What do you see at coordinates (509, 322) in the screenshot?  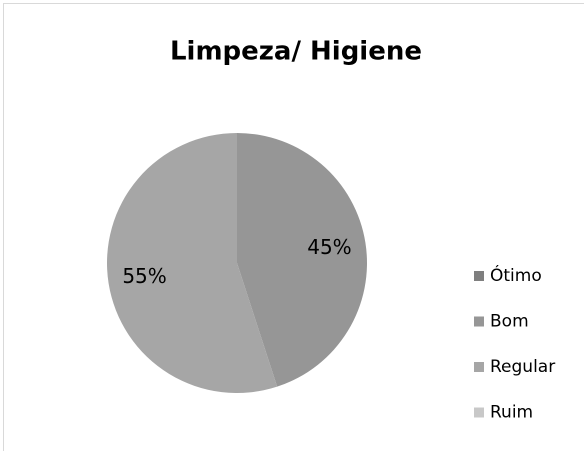 I see `legend-label: Bom` at bounding box center [509, 322].